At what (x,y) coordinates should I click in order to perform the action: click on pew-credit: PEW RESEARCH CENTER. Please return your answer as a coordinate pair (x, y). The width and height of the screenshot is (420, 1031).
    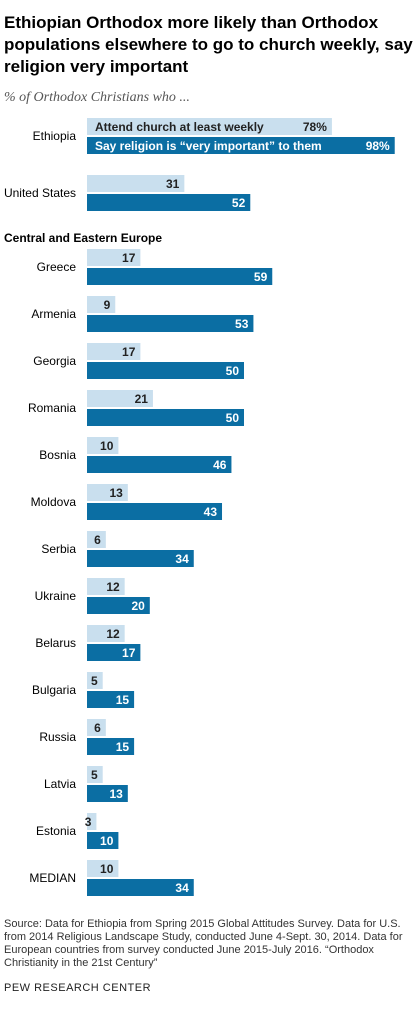
    Looking at the image, I should click on (78, 988).